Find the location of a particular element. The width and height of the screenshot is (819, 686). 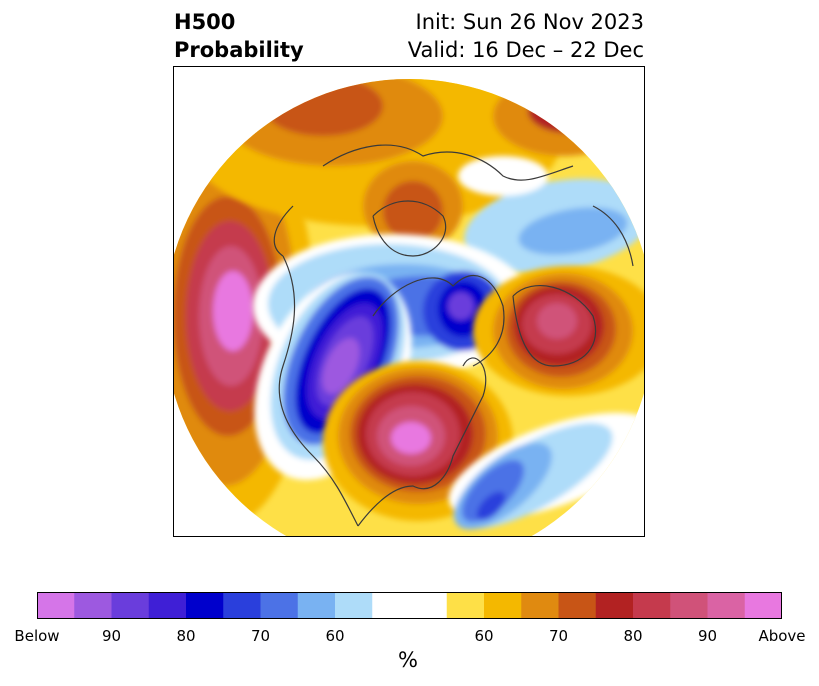

init-date: Init: Sun 26 Nov 2023 is located at coordinates (529, 22).